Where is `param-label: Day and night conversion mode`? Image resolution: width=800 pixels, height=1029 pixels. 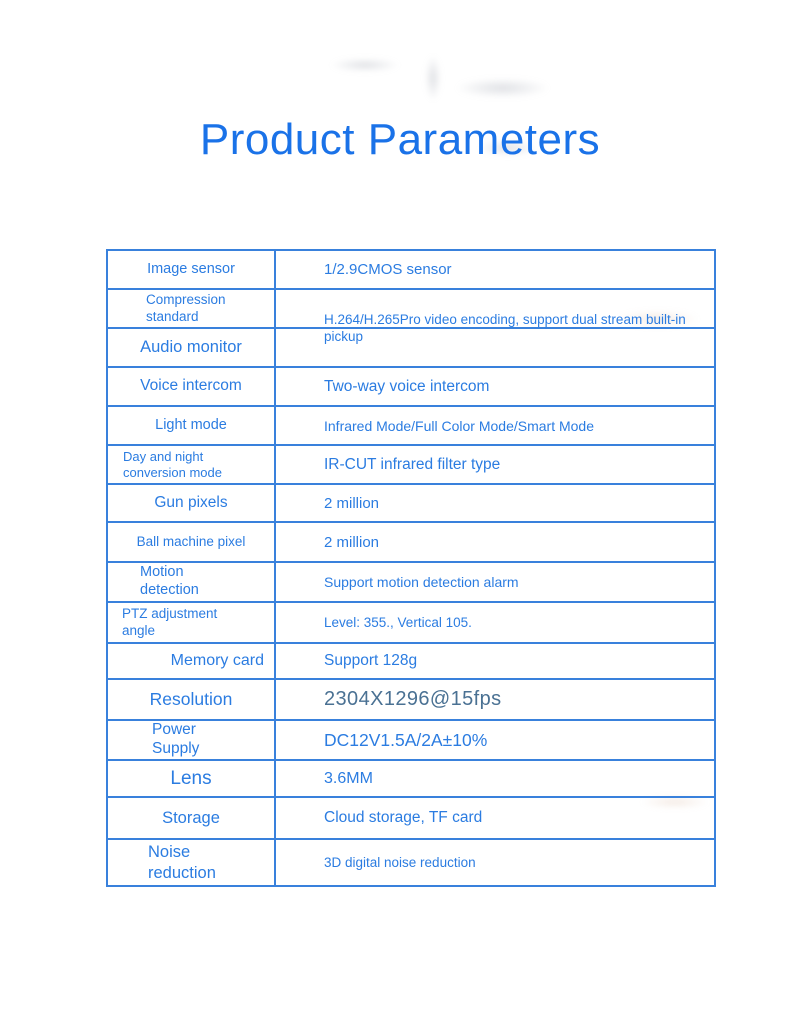
param-label: Day and night conversion mode is located at coordinates (192, 464).